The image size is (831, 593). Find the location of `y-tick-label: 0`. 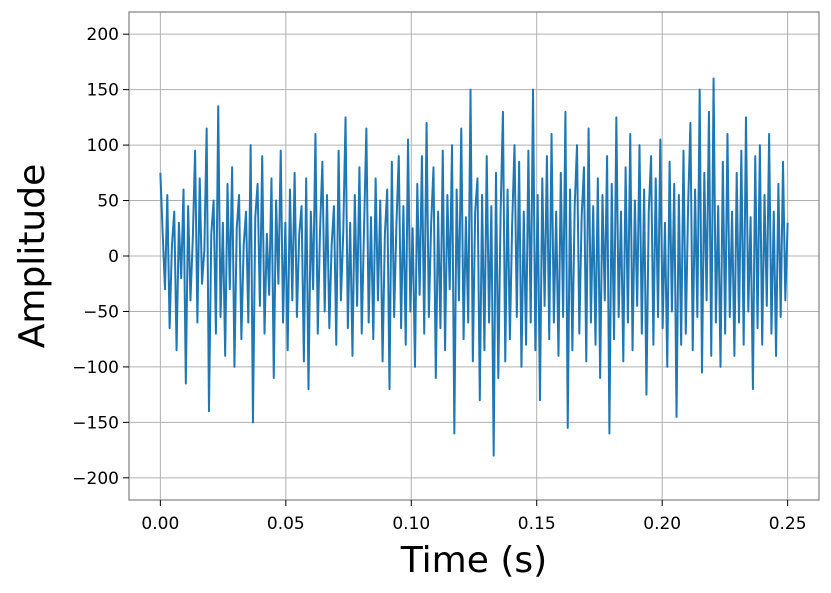

y-tick-label: 0 is located at coordinates (113, 257).